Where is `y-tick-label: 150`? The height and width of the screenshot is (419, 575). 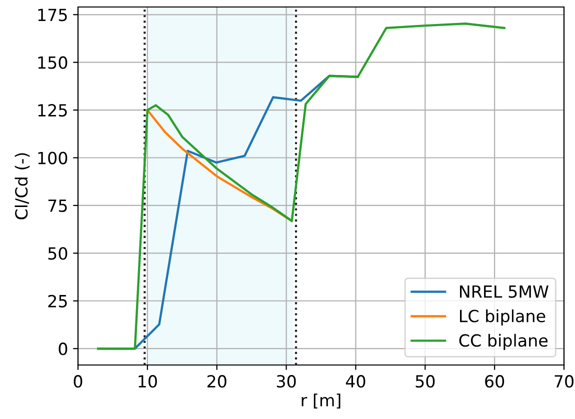
y-tick-label: 150 is located at coordinates (53, 62).